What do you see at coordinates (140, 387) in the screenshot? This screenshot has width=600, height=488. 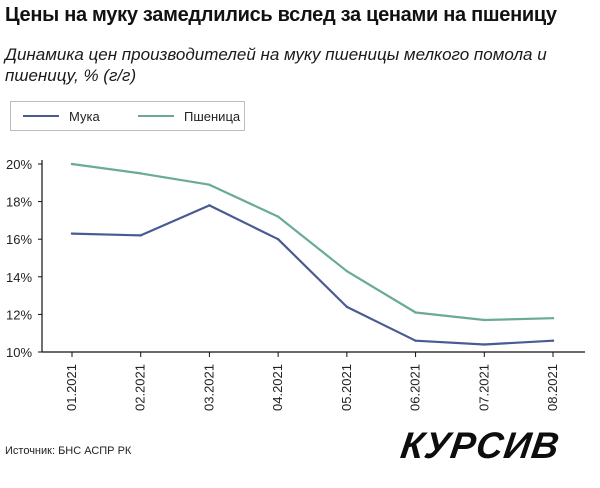 I see `x-tick-label: 02.2021` at bounding box center [140, 387].